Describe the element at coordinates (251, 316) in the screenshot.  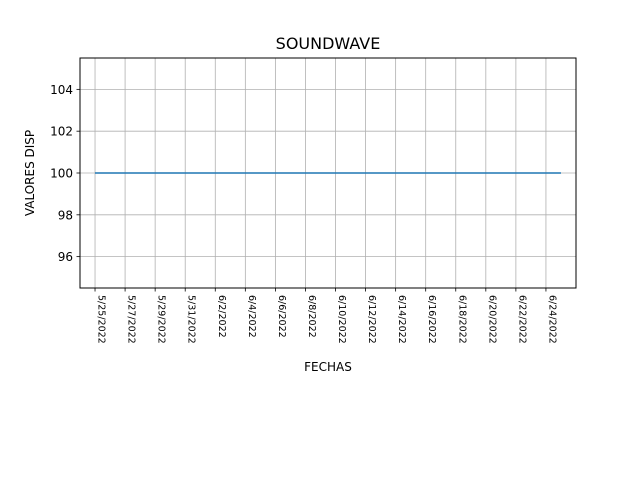
I see `x-tick-label: 6/4/2022` at that location.